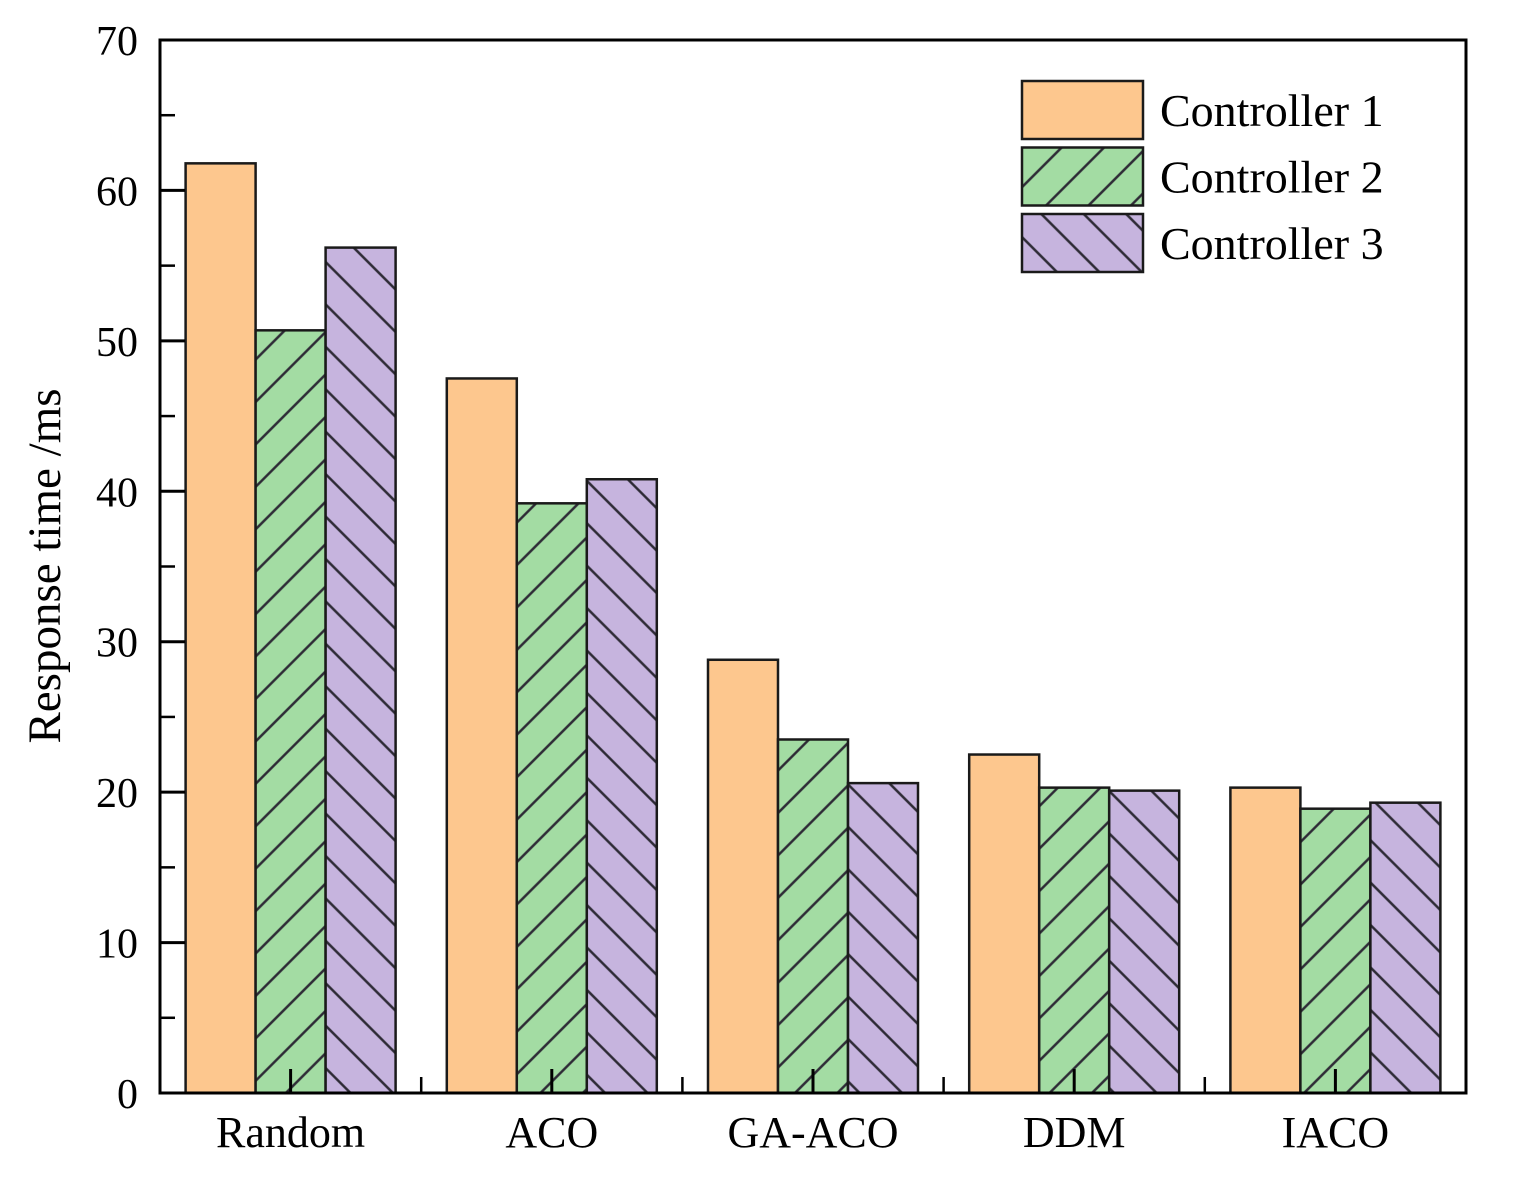  Describe the element at coordinates (117, 644) in the screenshot. I see `y-tick-label: 30` at that location.